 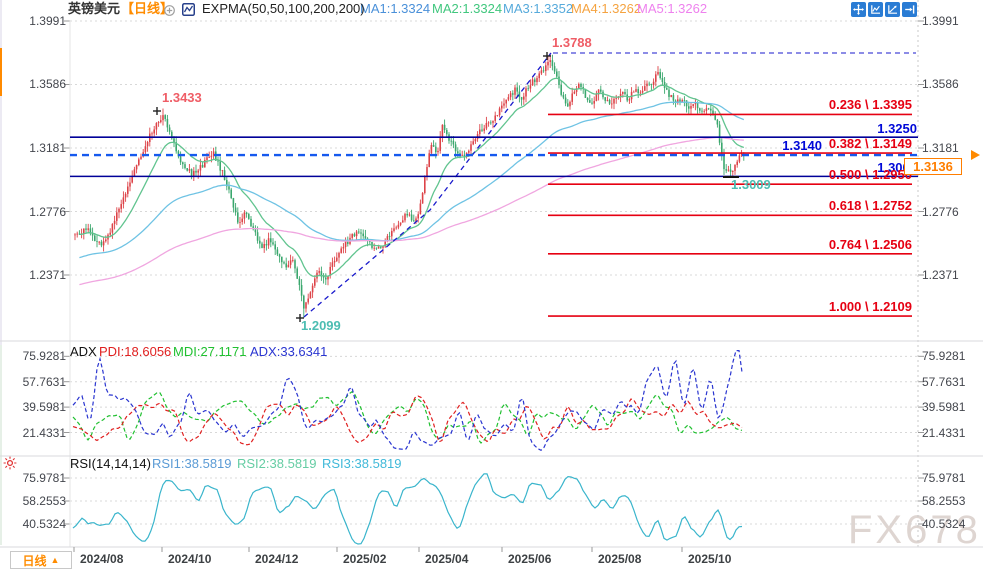 What do you see at coordinates (944, 432) in the screenshot?
I see `adx-axis-label-right: 21.4331` at bounding box center [944, 432].